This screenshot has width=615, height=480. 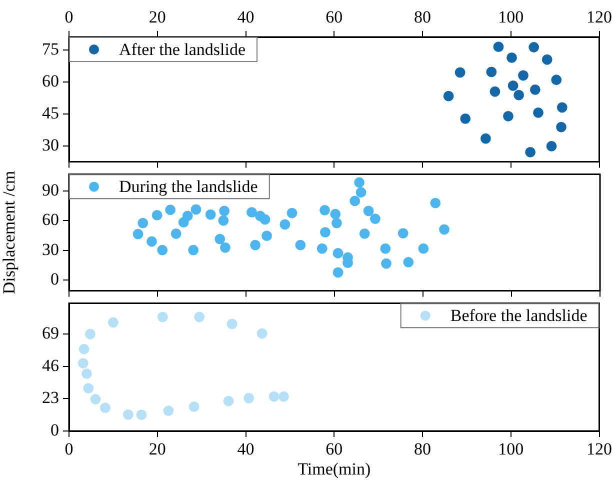 What do you see at coordinates (519, 316) in the screenshot?
I see `legend-label: Before the landslide` at bounding box center [519, 316].